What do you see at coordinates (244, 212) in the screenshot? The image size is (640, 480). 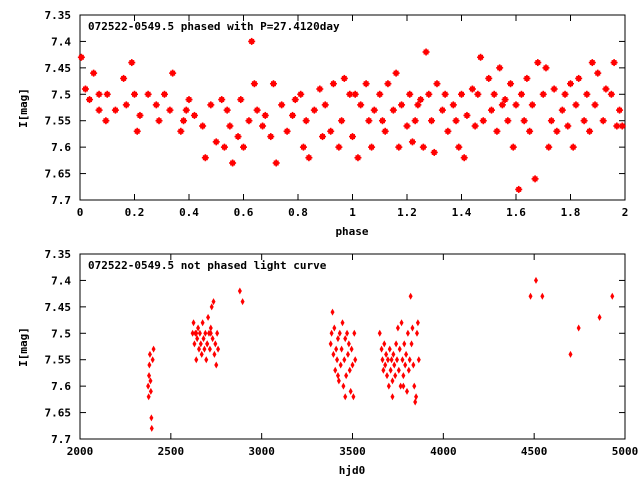 I see `phased-x-tick-label: 0.6` at bounding box center [244, 212].